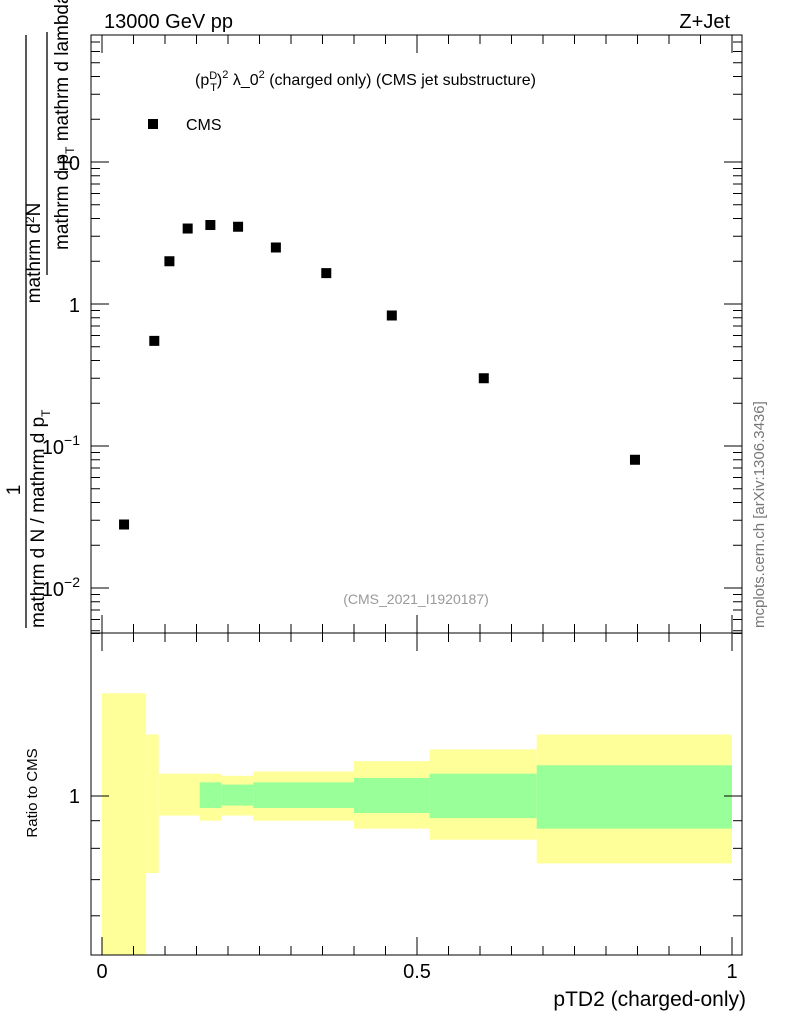 This screenshot has height=1024, width=786. What do you see at coordinates (153, 124) in the screenshot?
I see `legend-marker-cms` at bounding box center [153, 124].